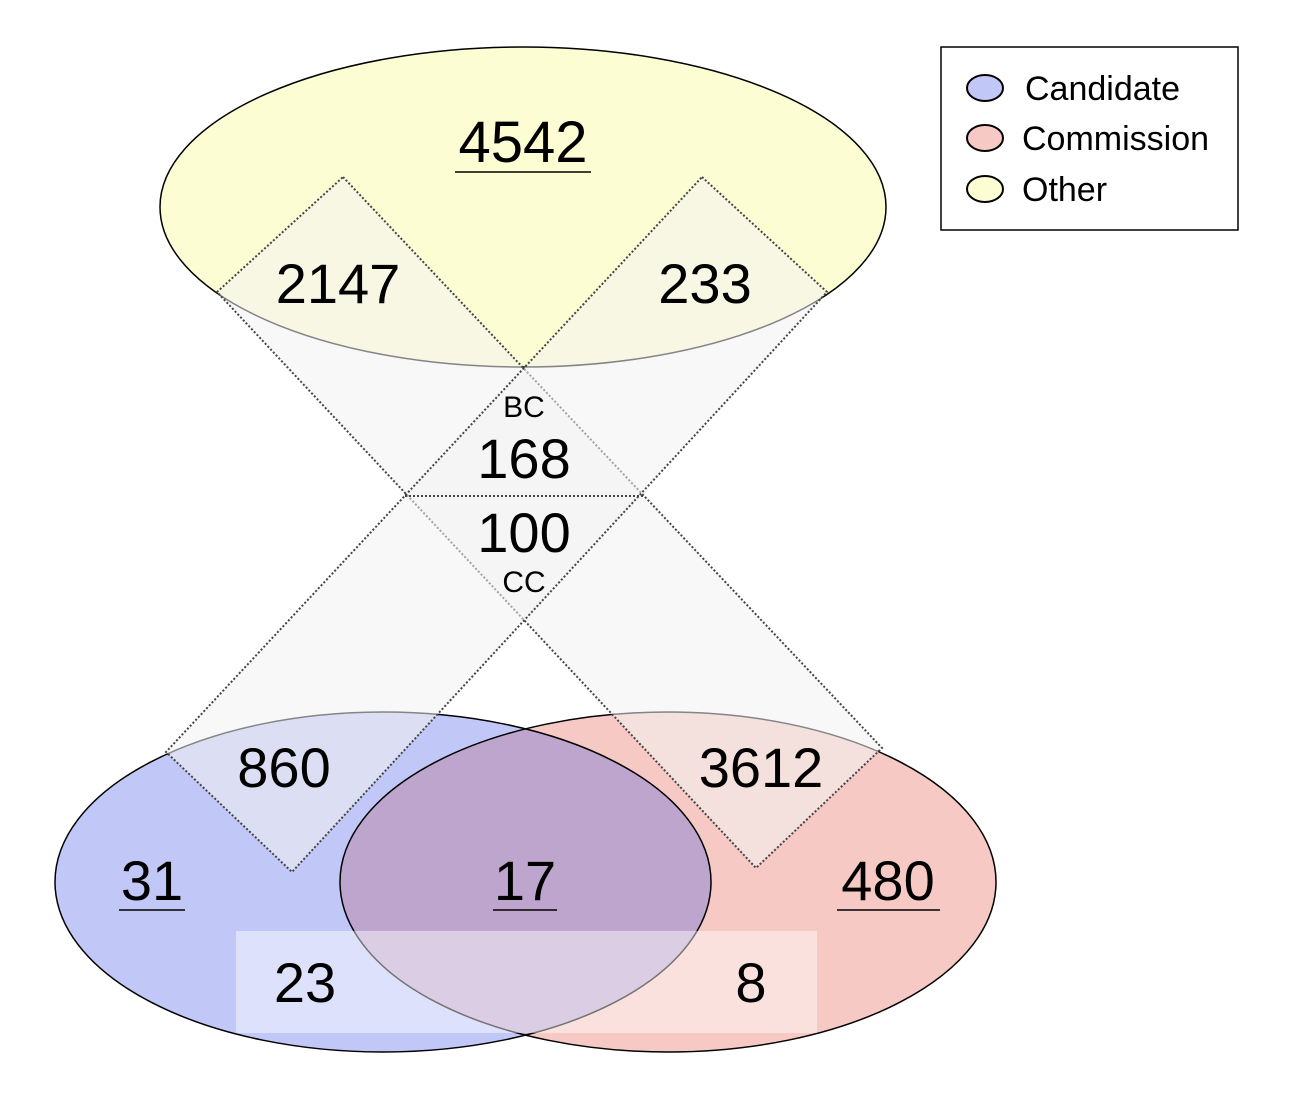  I want to click on cc-label: CC, so click(523, 582).